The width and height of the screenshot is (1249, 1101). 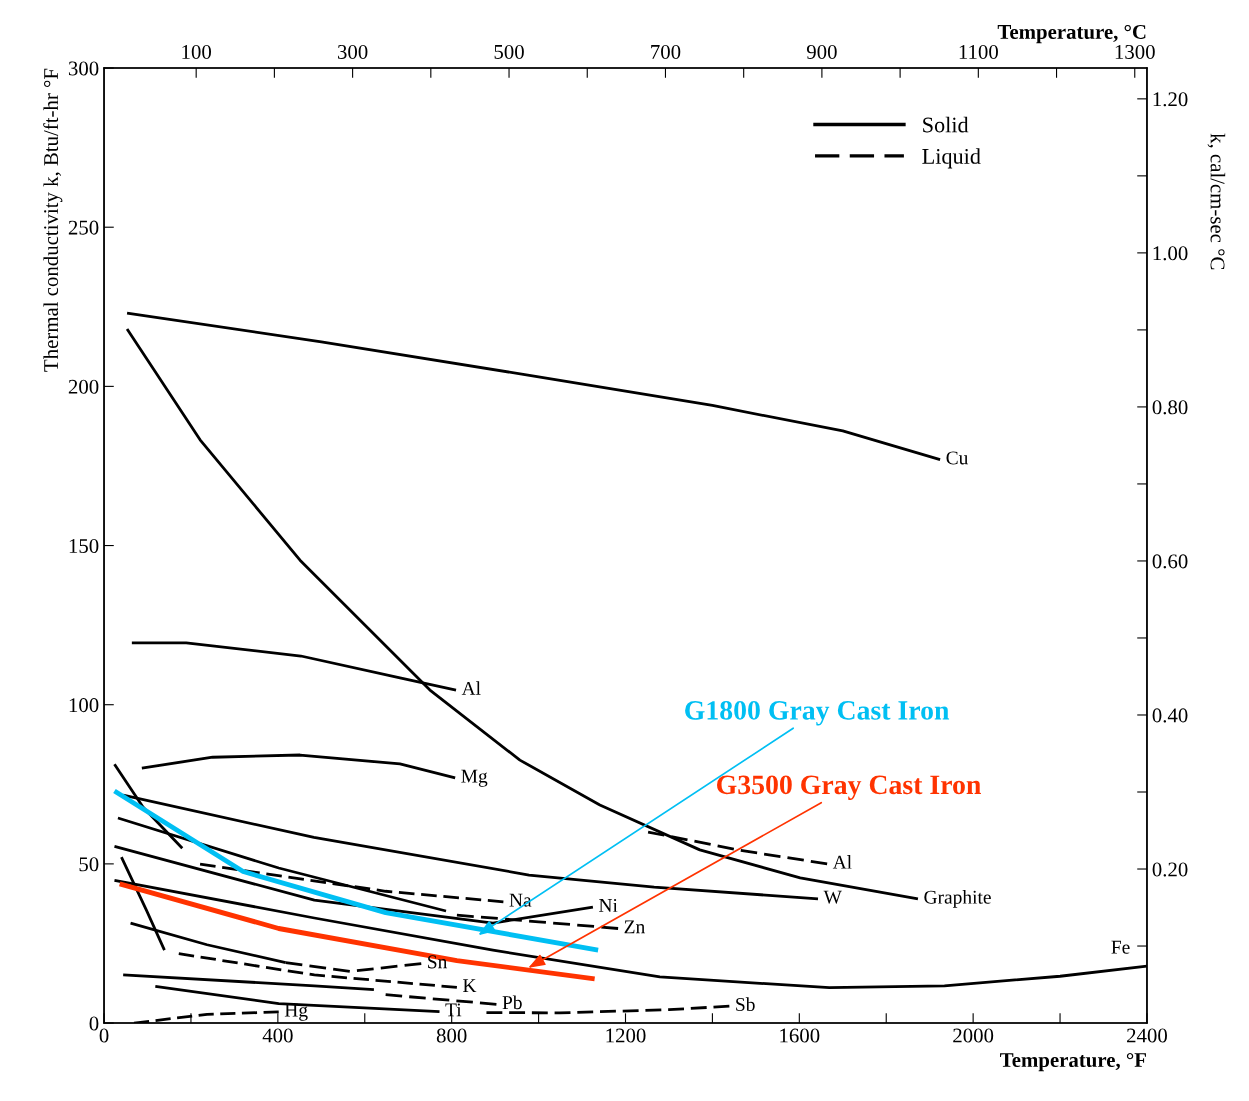 What do you see at coordinates (1120, 947) in the screenshot?
I see `series-label: Fe` at bounding box center [1120, 947].